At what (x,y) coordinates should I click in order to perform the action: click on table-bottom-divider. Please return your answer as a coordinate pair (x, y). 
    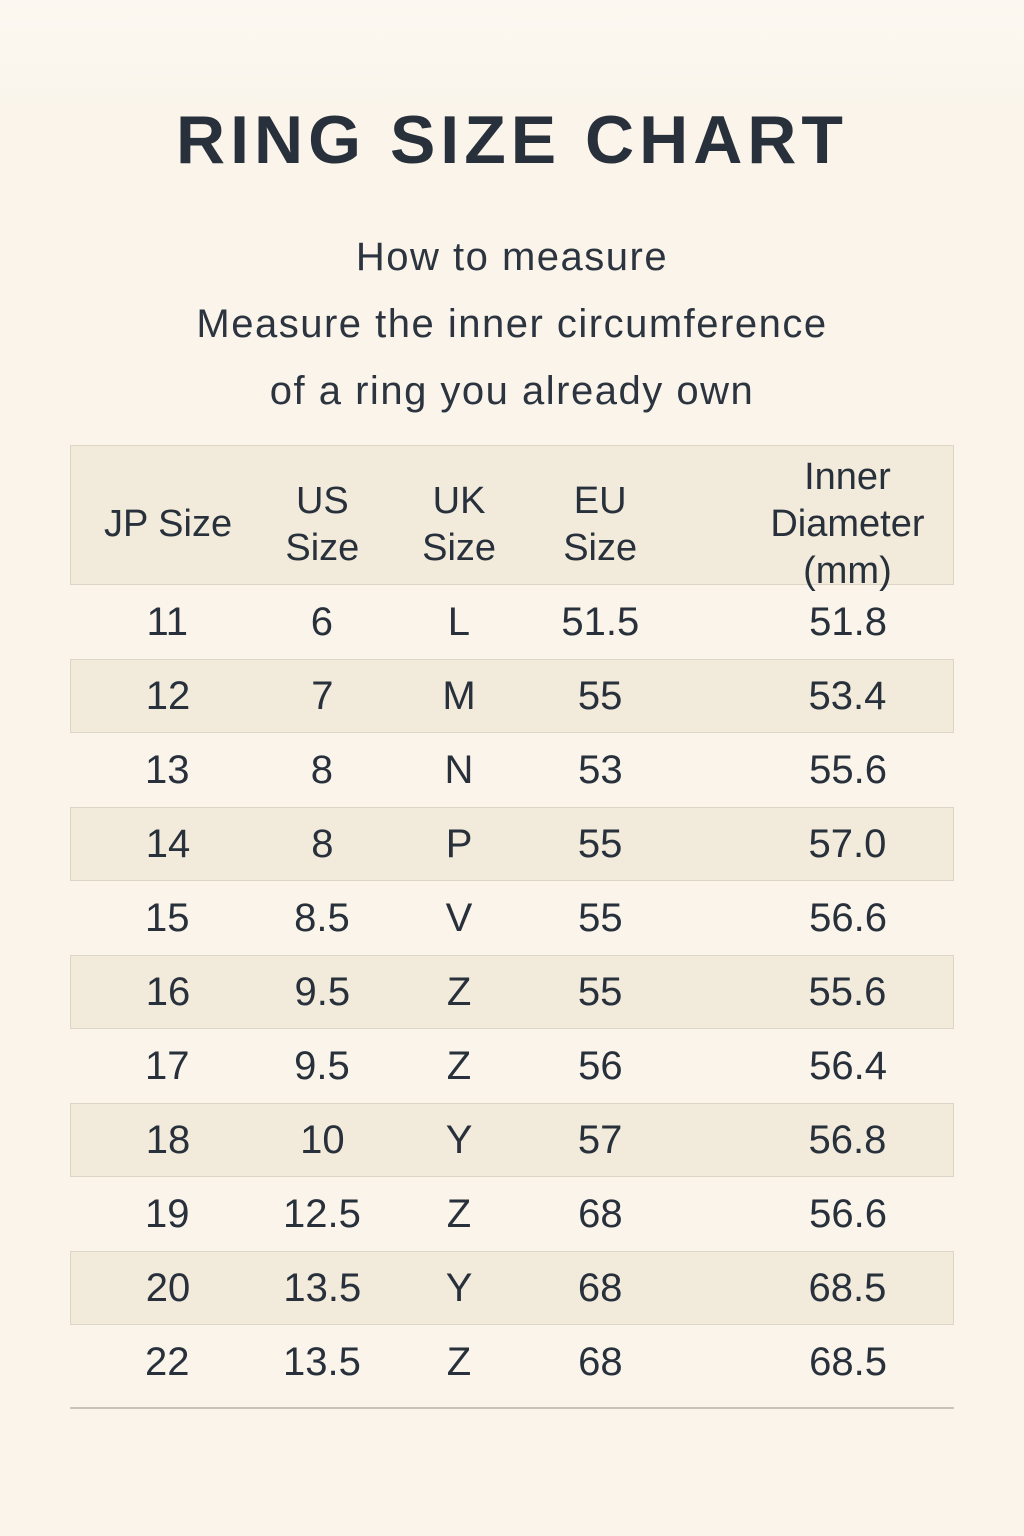
    Looking at the image, I should click on (512, 1408).